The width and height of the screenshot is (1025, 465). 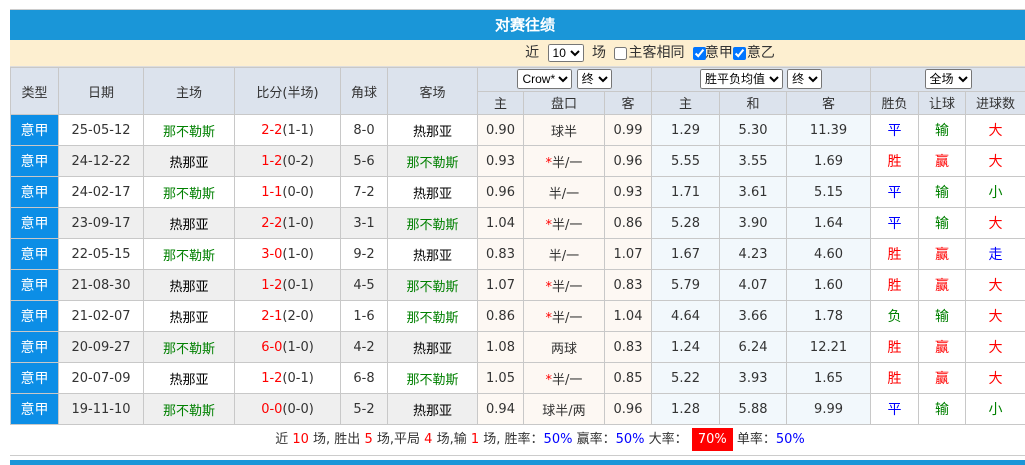 What do you see at coordinates (500, 130) in the screenshot?
I see `ah-home-odds: 0.90` at bounding box center [500, 130].